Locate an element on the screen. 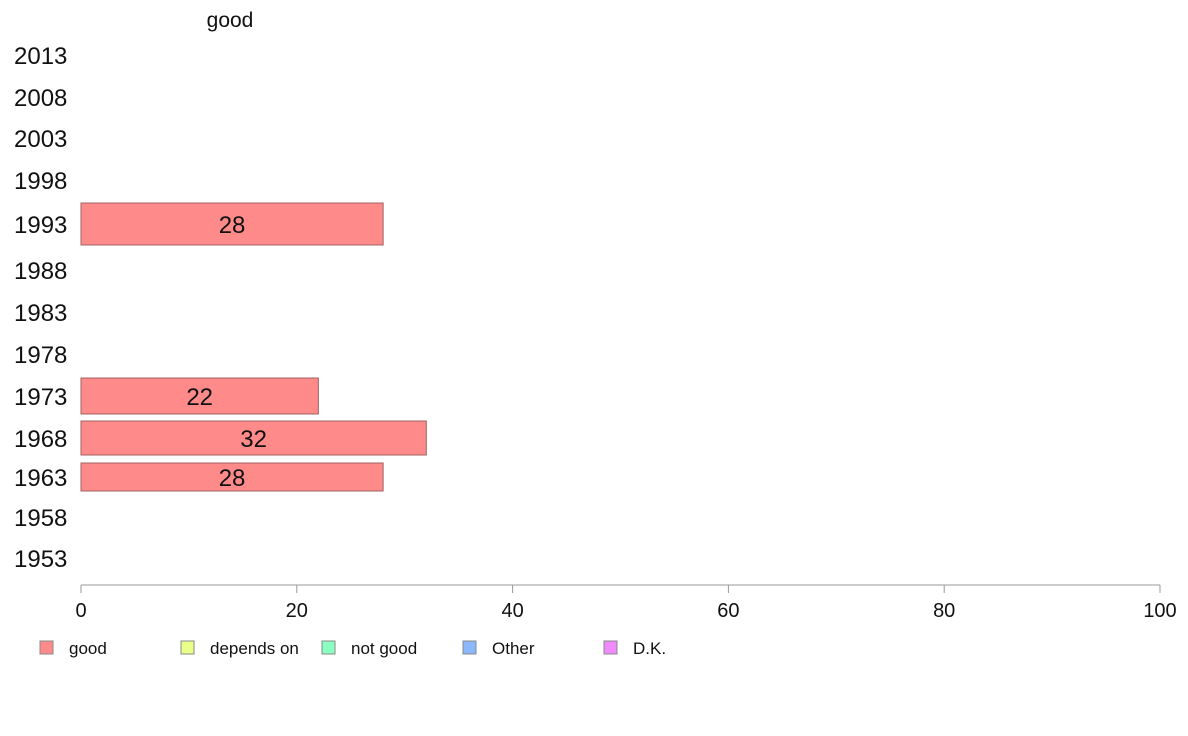 The image size is (1188, 736). x-tick-label: 60 is located at coordinates (728, 611).